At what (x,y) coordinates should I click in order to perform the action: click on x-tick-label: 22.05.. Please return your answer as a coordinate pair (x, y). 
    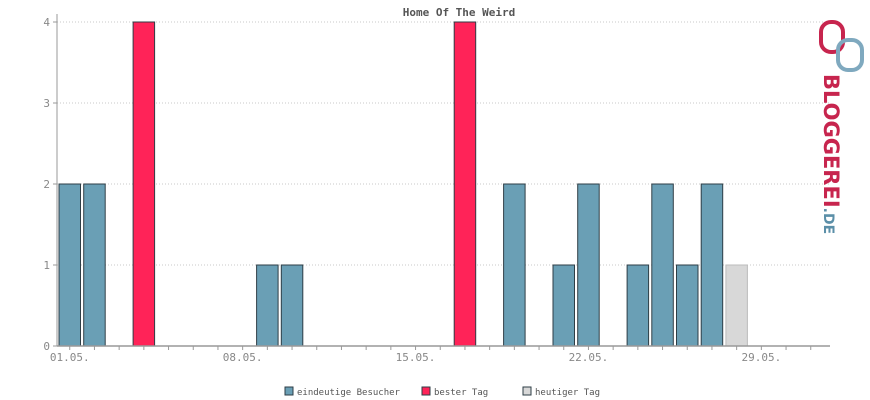
    Looking at the image, I should click on (589, 357).